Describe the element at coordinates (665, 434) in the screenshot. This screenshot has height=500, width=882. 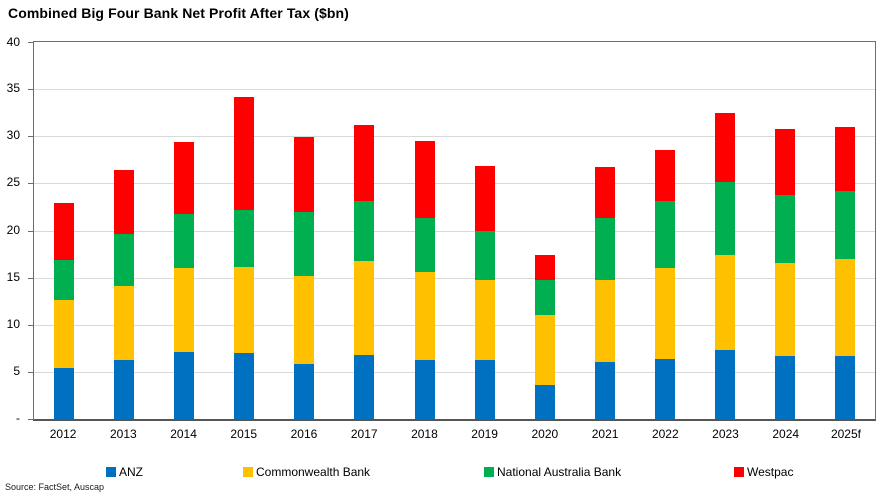
I see `x-axis-tick-label: 2022` at that location.